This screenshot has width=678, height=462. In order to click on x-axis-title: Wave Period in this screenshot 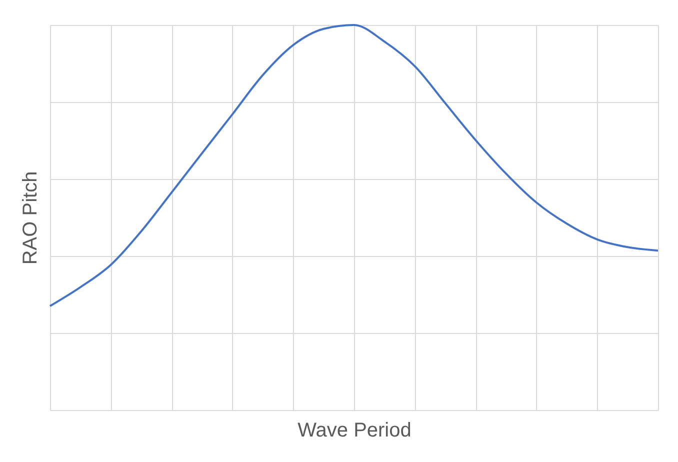, I will do `click(355, 431)`.